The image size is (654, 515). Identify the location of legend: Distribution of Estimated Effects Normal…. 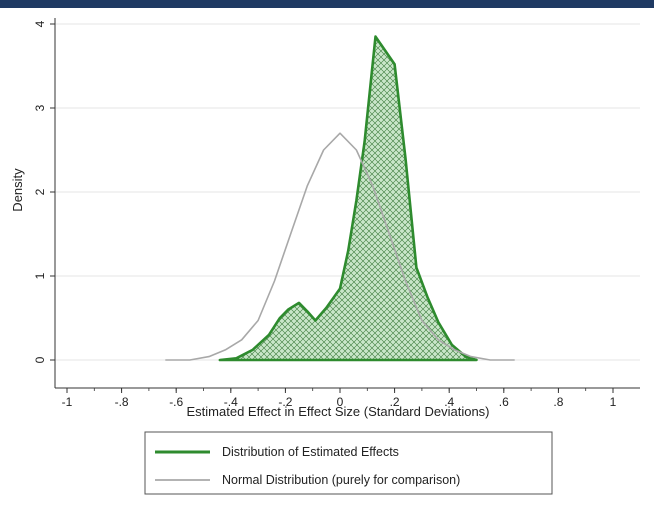
(348, 463).